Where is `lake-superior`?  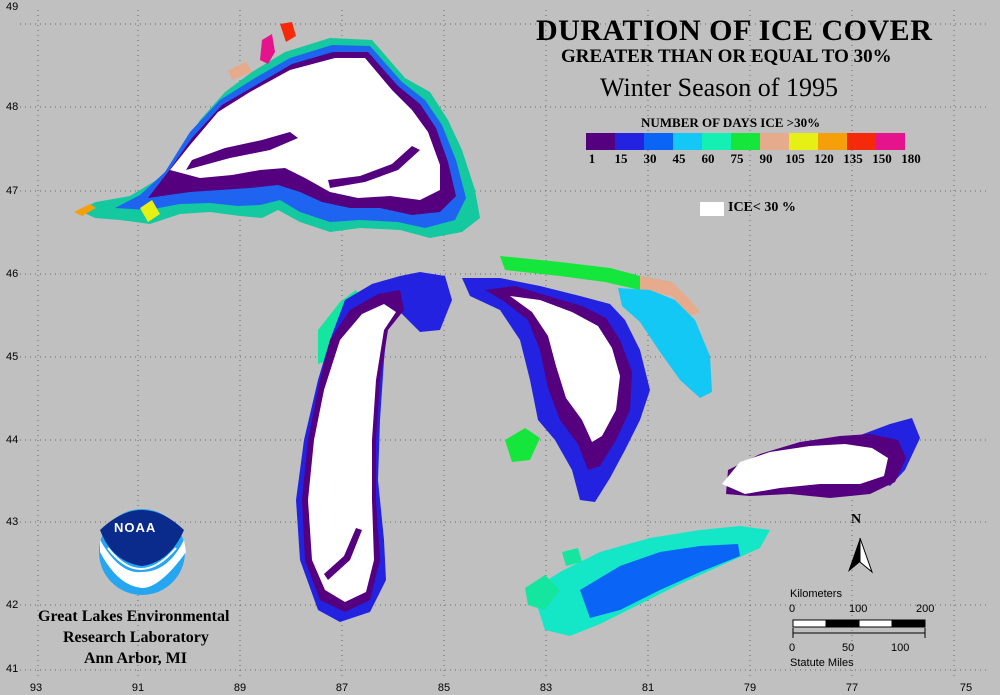
lake-superior is located at coordinates (277, 130).